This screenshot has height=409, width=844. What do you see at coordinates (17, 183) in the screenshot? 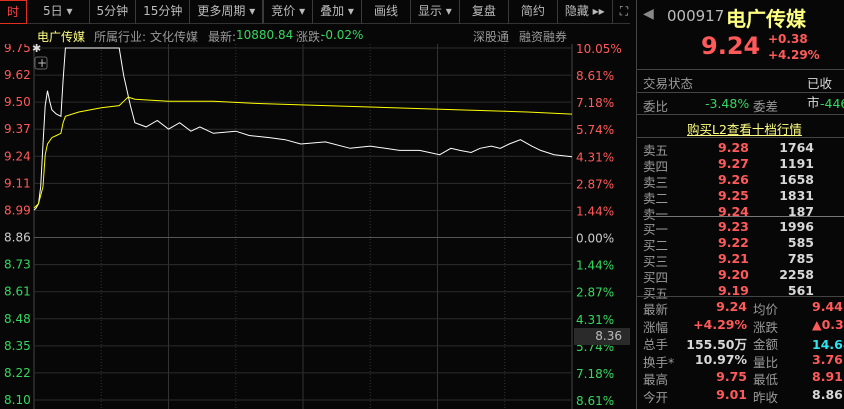
I see `y-tick-label: 9.11` at bounding box center [17, 183].